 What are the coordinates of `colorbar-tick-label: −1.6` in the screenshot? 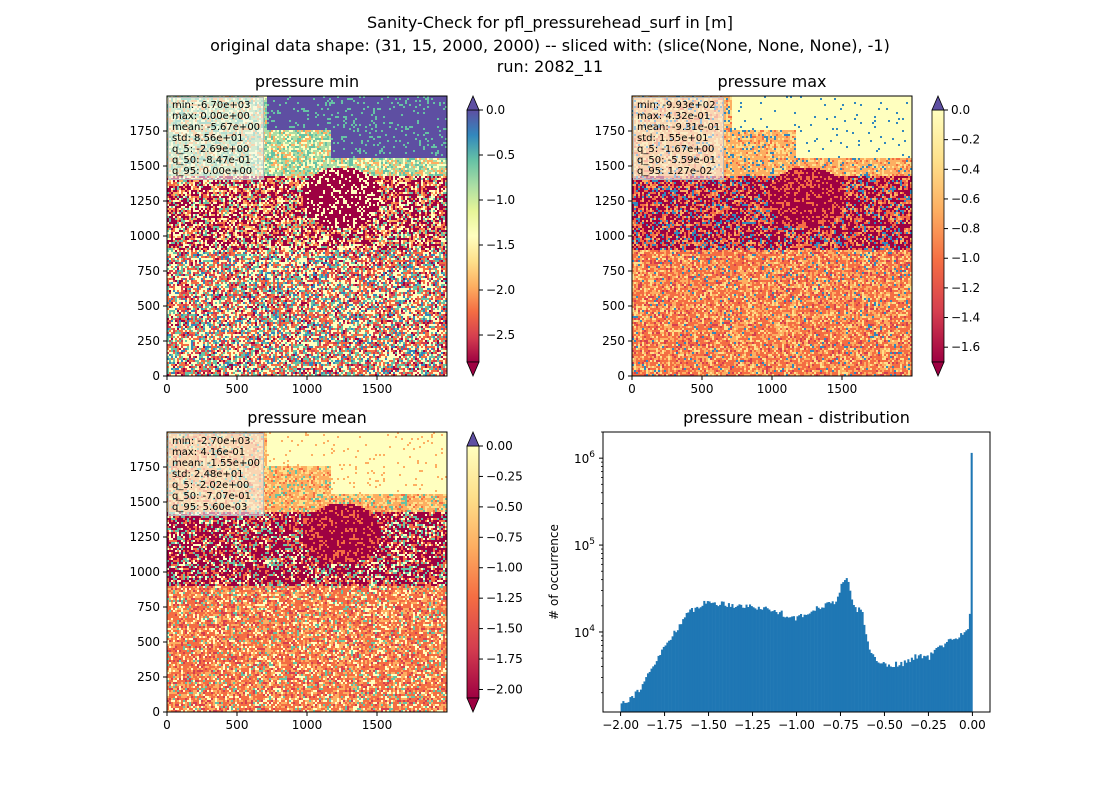 It's located at (965, 347).